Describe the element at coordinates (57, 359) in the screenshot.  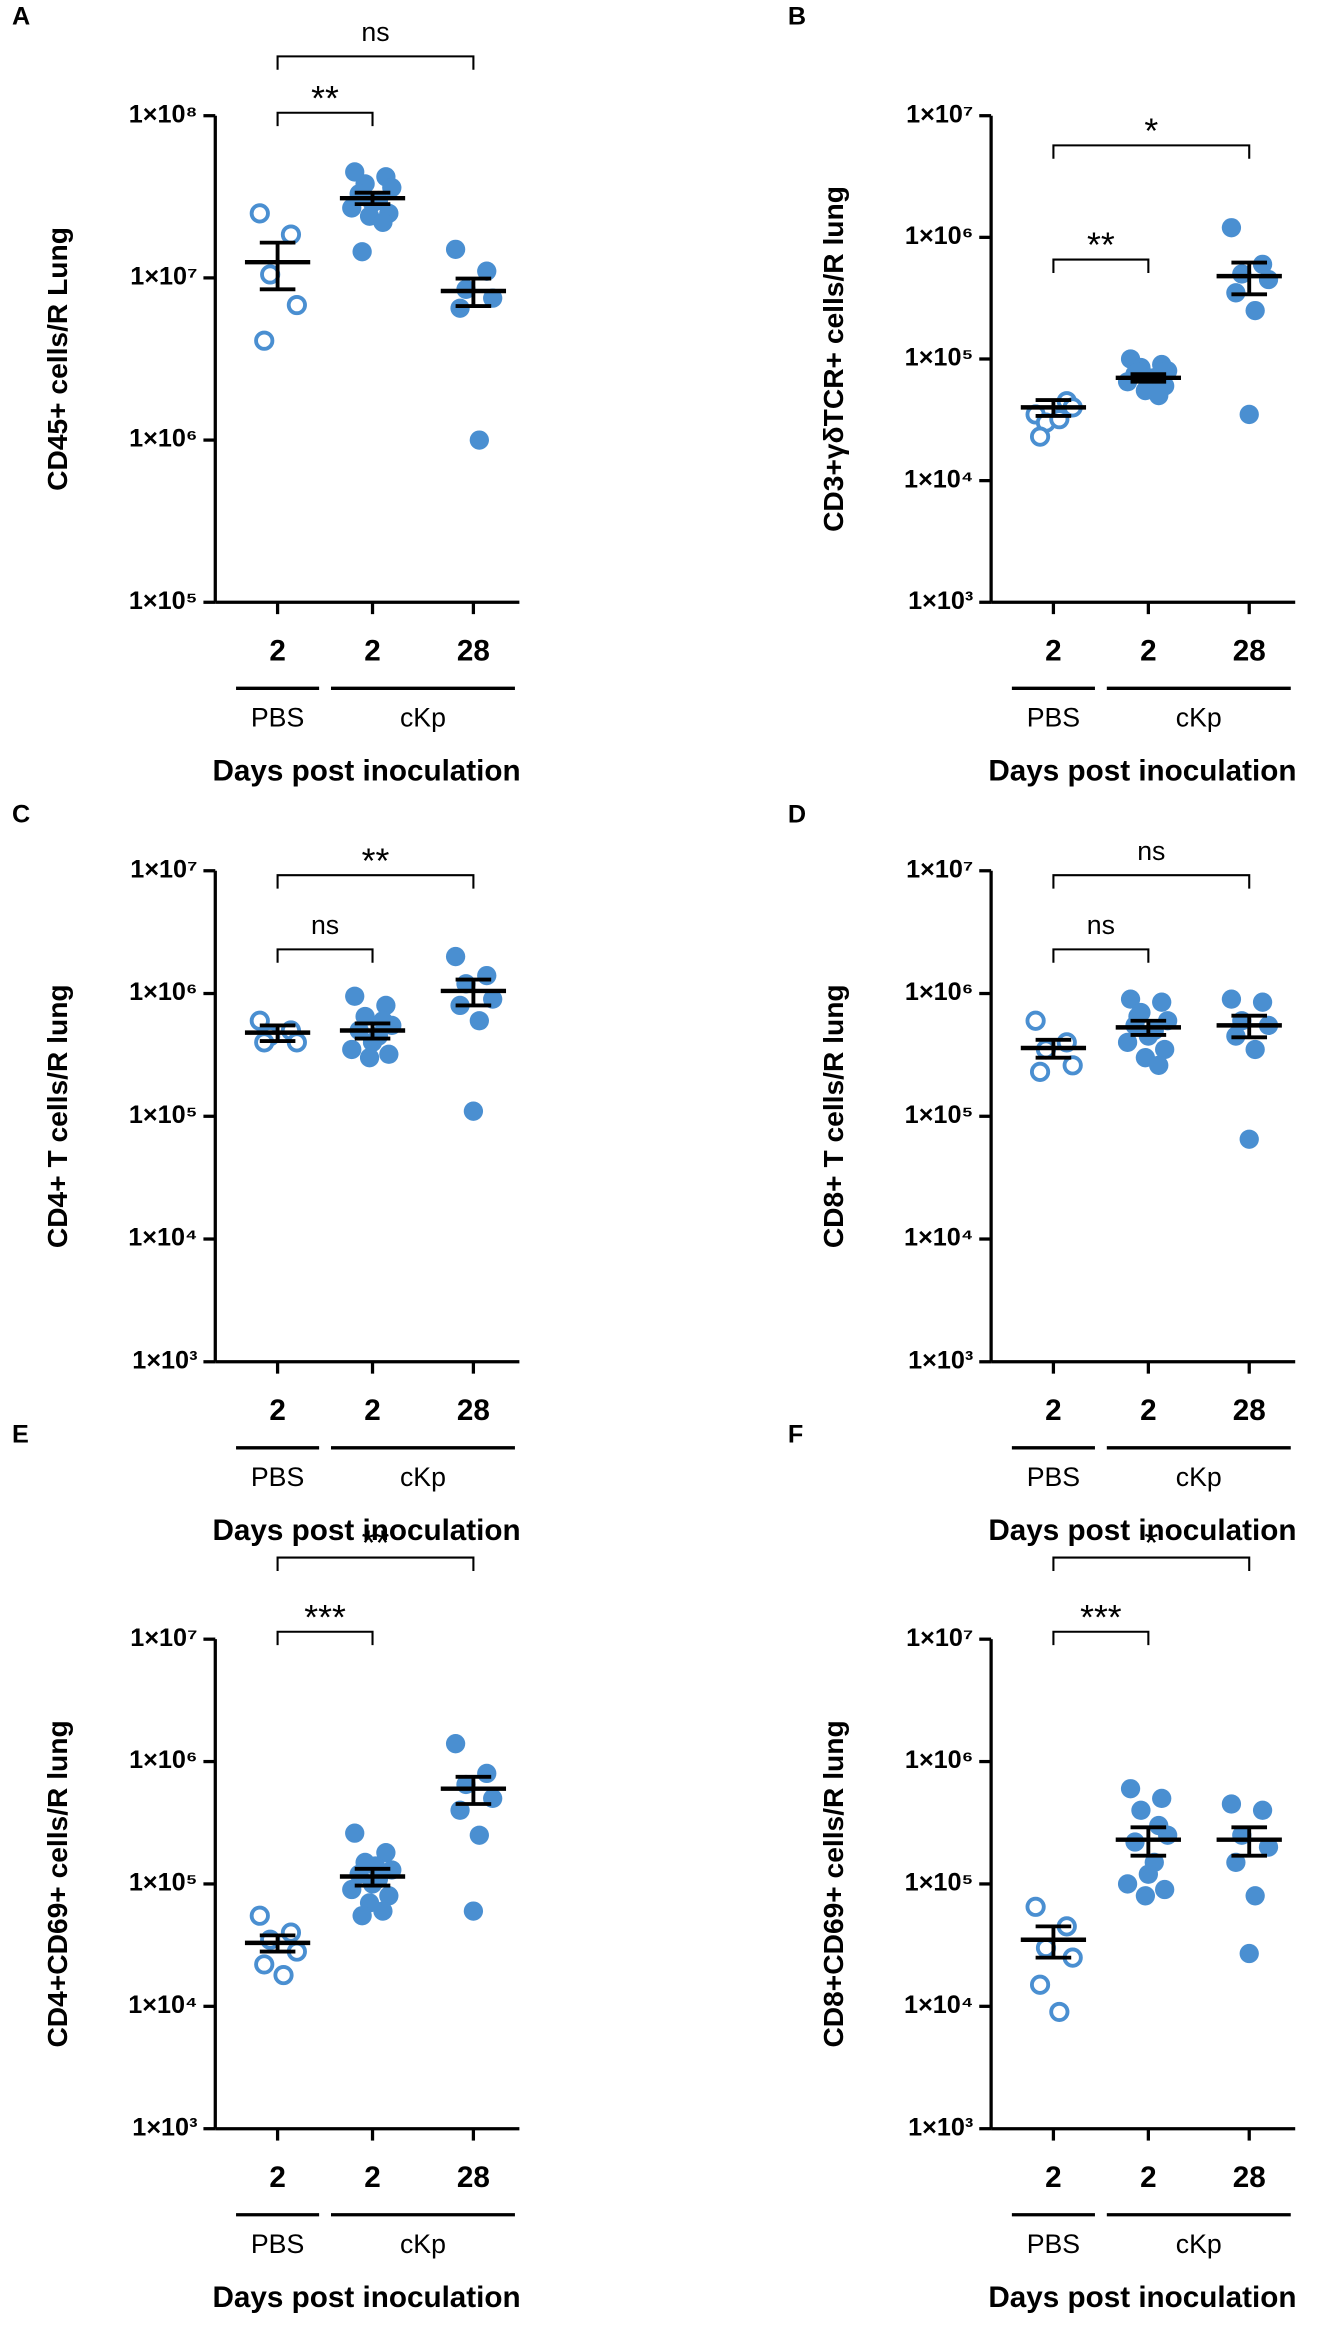
I see `y-axis-label: CD45+ cells/R Lung` at that location.